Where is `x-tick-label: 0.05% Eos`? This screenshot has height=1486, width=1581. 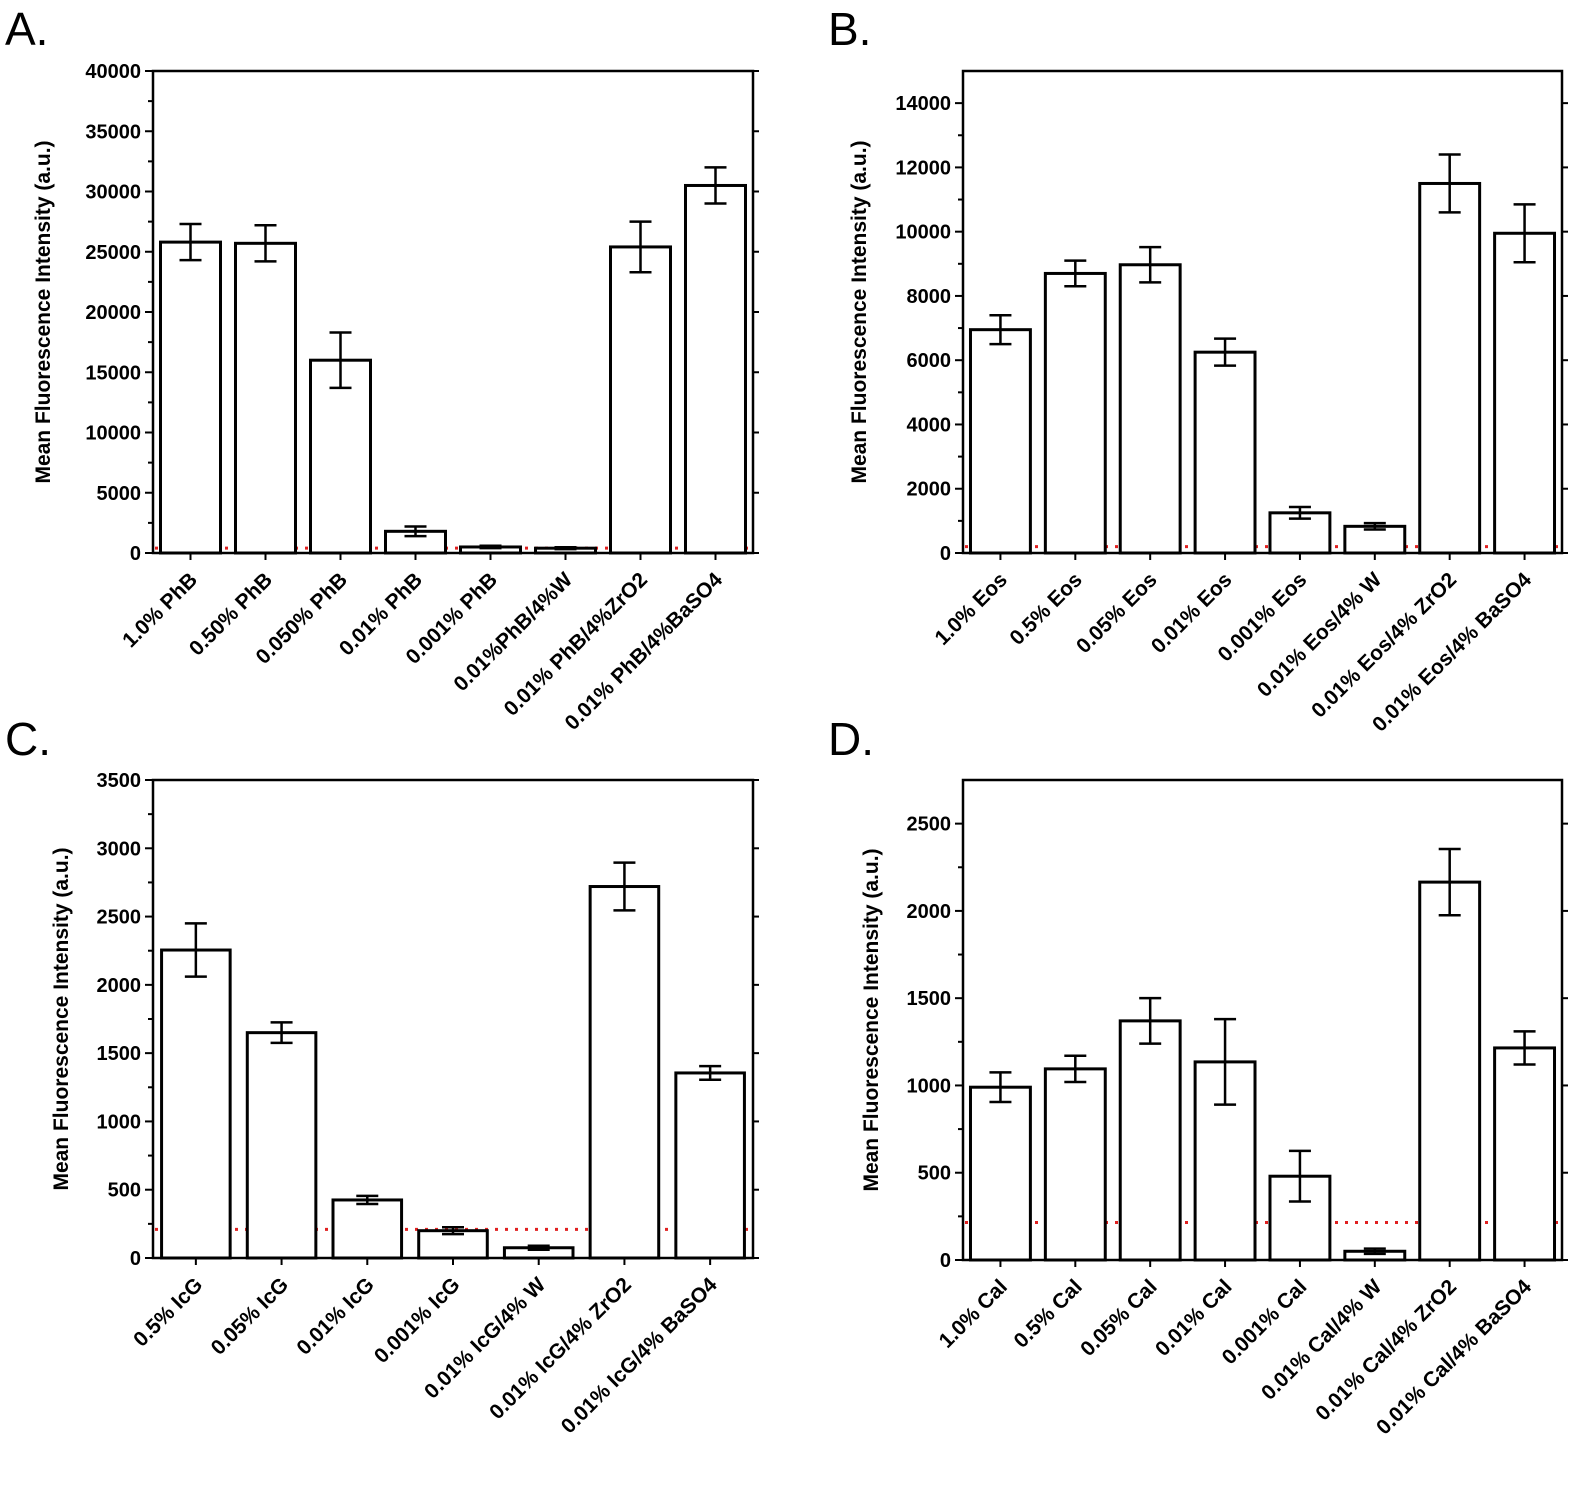
x-tick-label: 0.05% Eos is located at coordinates (1117, 613).